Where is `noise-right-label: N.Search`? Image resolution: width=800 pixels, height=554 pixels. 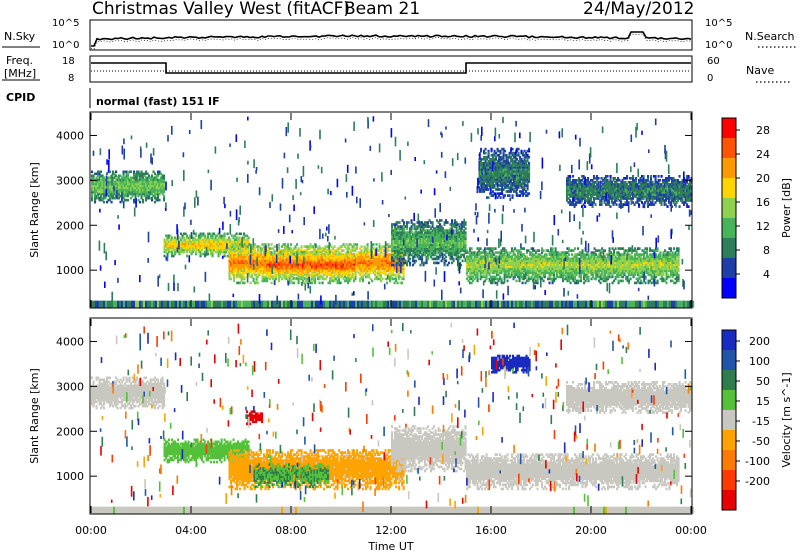 noise-right-label: N.Search is located at coordinates (770, 36).